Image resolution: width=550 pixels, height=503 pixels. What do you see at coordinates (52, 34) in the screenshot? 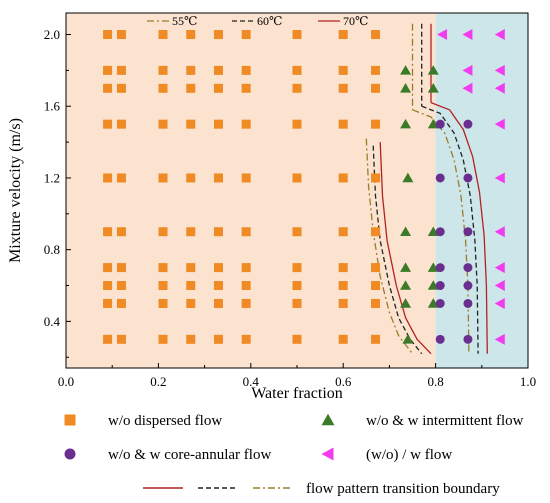
I see `y-tick-label: 2.0` at bounding box center [52, 34].